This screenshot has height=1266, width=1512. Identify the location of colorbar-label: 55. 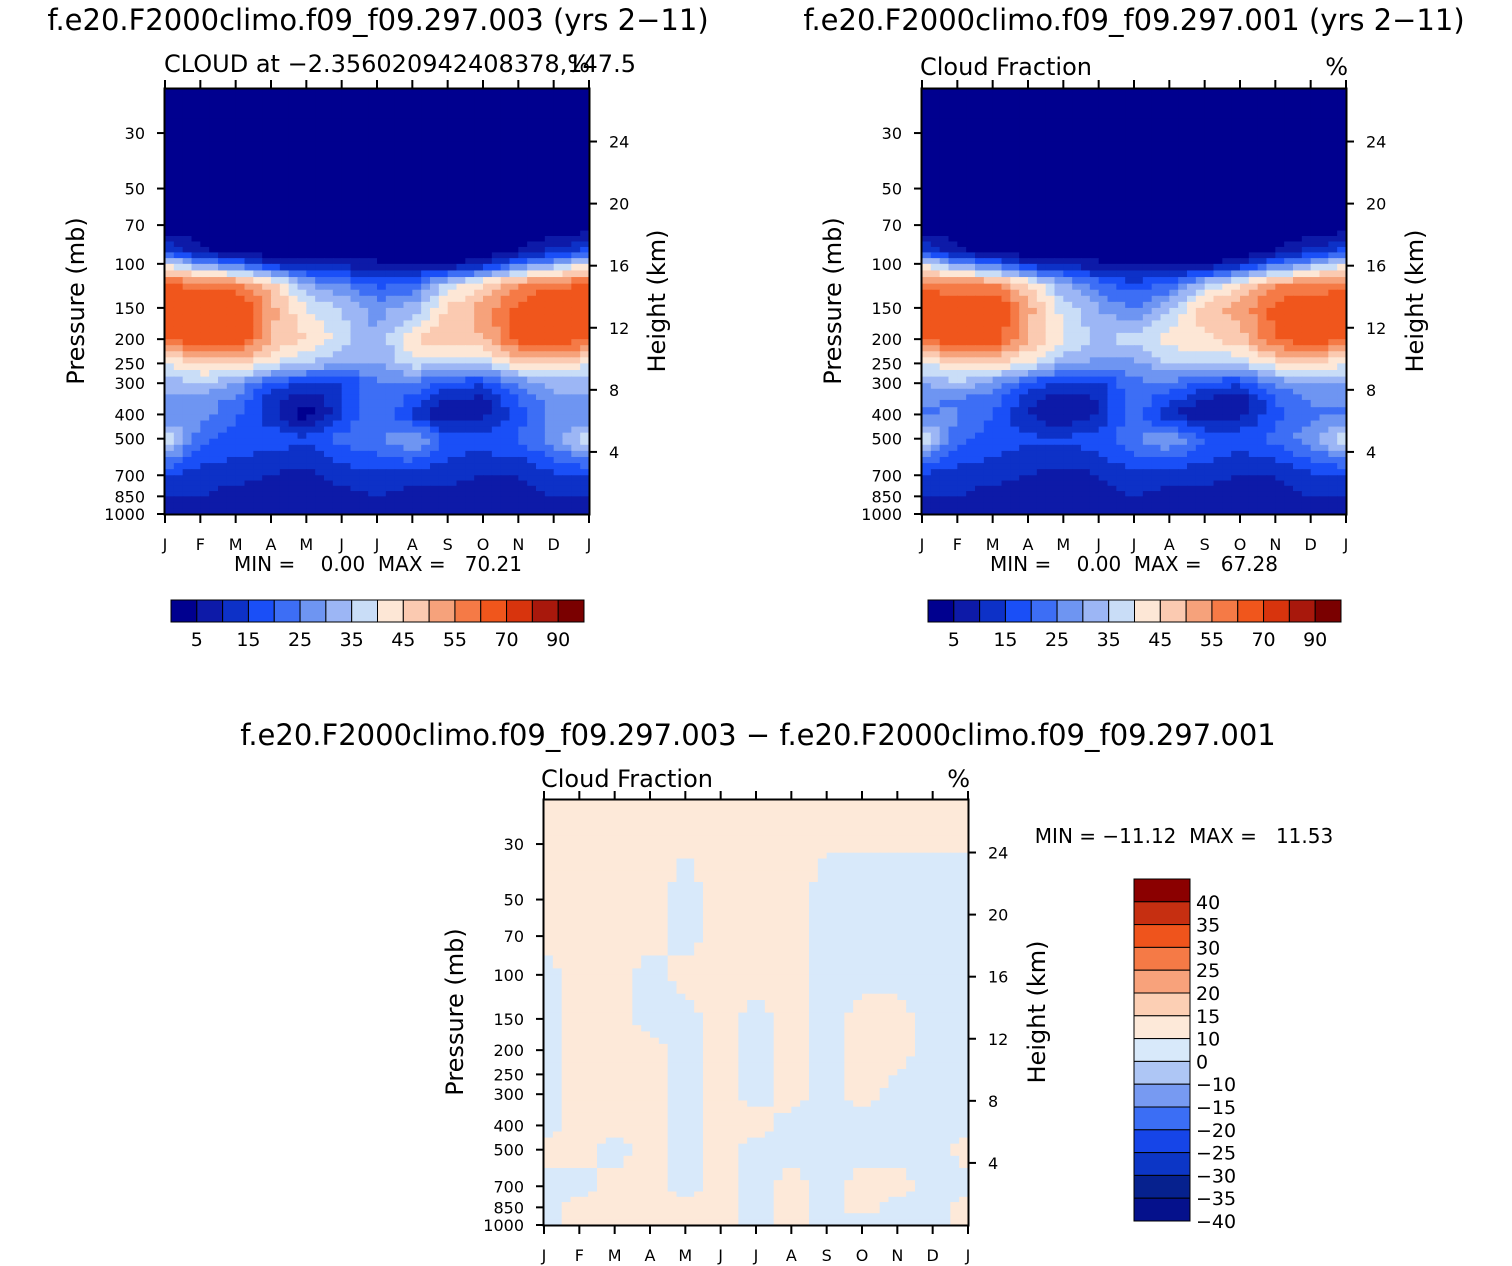
(455, 640).